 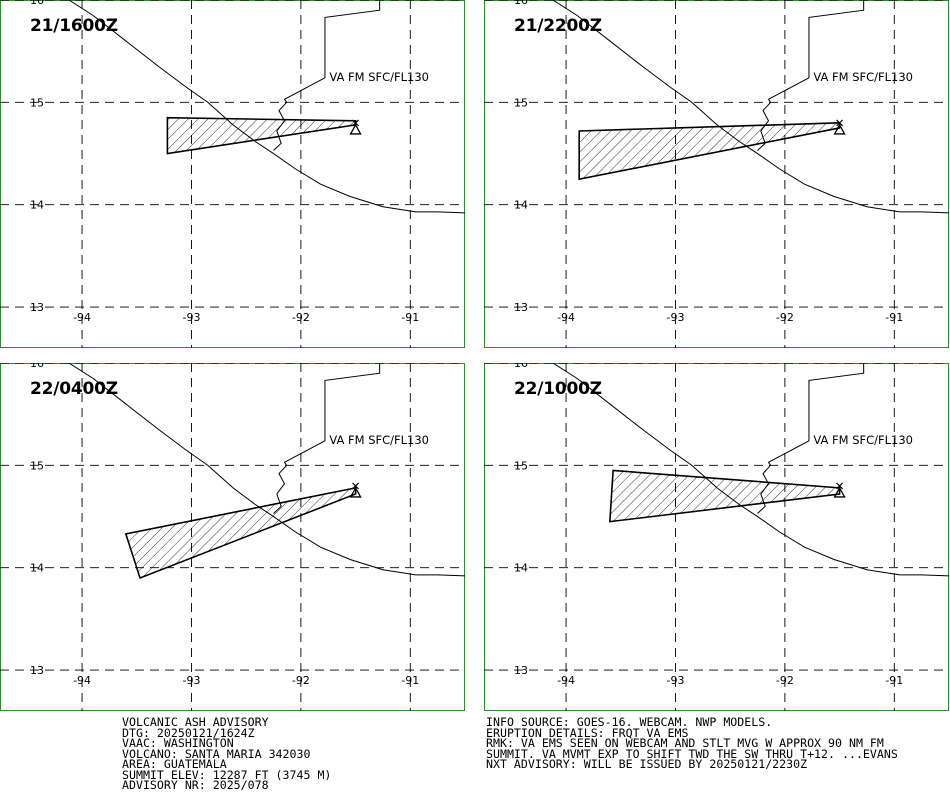 I want to click on panel-time-label: 22/0400Z, so click(x=74, y=389).